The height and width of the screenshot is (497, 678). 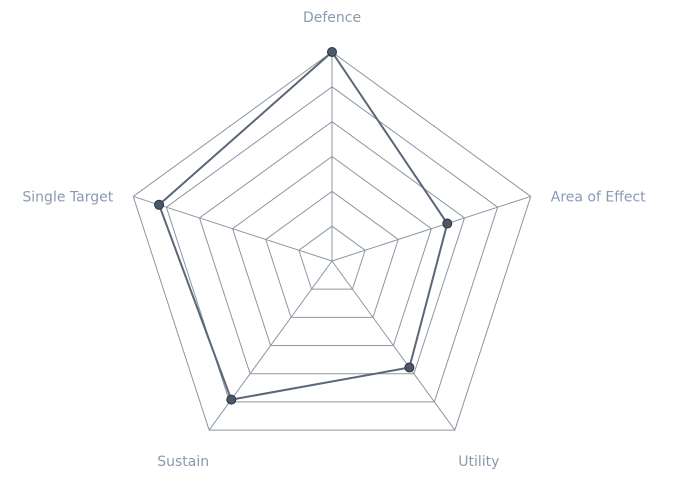 I want to click on data-point-area-of-effect, so click(x=447, y=223).